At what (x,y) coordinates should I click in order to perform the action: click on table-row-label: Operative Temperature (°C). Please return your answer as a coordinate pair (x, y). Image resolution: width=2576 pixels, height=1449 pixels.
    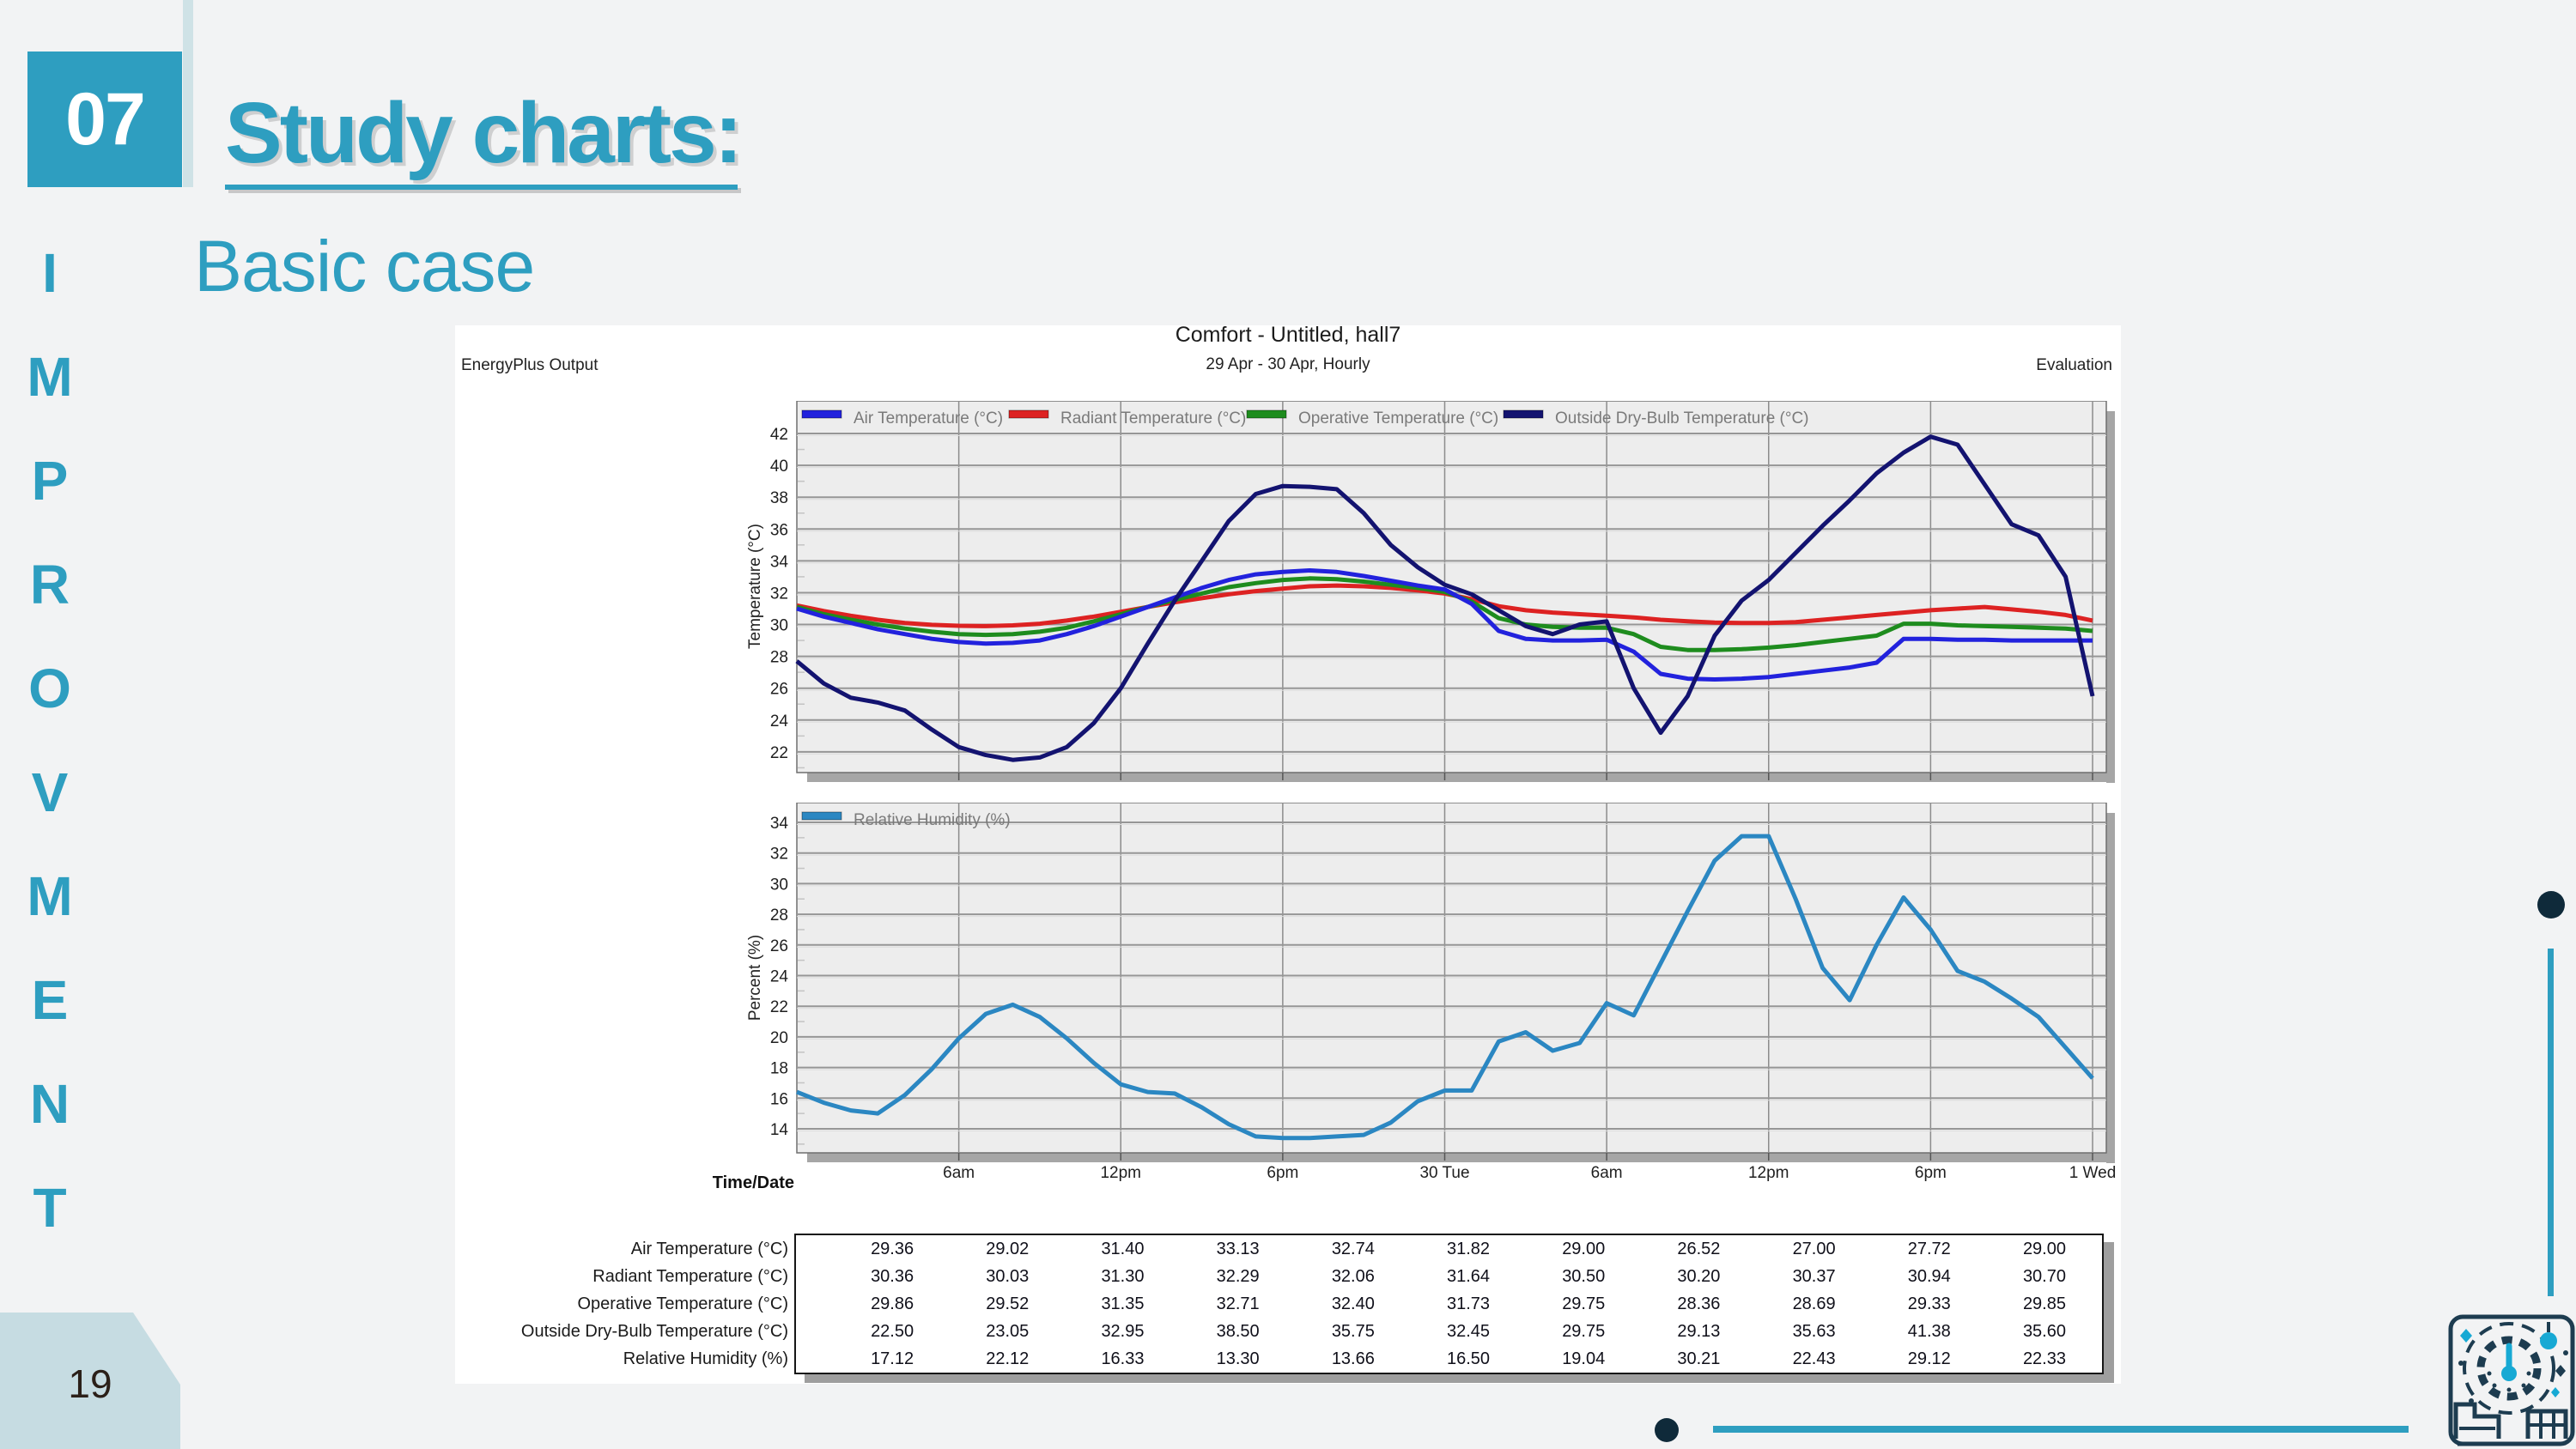
    Looking at the image, I should click on (683, 1303).